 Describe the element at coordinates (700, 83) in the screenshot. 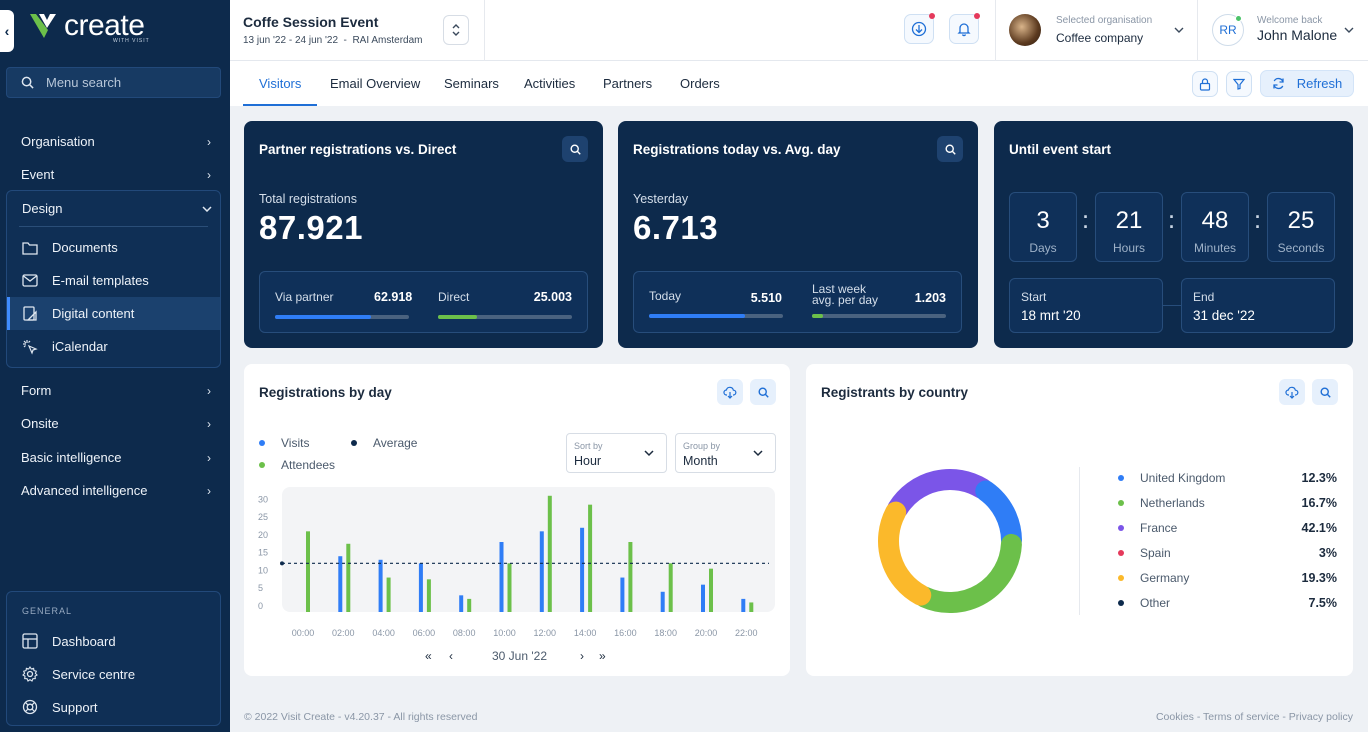

I see `tab-orders: Orders` at that location.